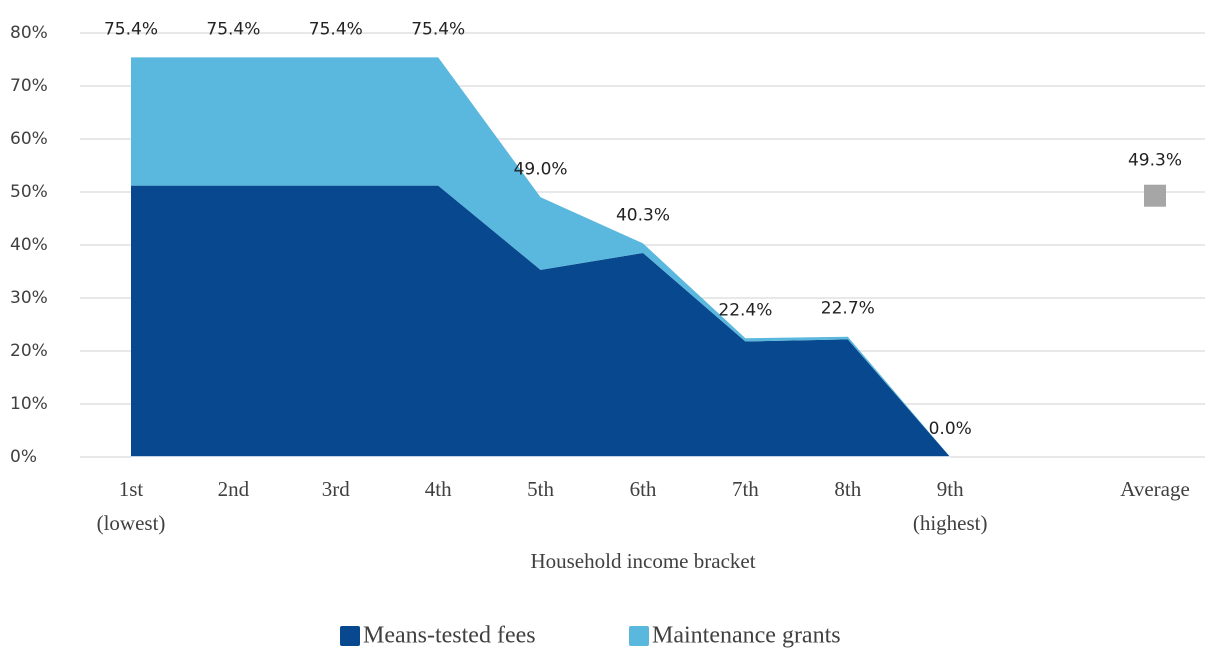 This screenshot has width=1205, height=648. What do you see at coordinates (29, 245) in the screenshot?
I see `y-tick-label: 40%` at bounding box center [29, 245].